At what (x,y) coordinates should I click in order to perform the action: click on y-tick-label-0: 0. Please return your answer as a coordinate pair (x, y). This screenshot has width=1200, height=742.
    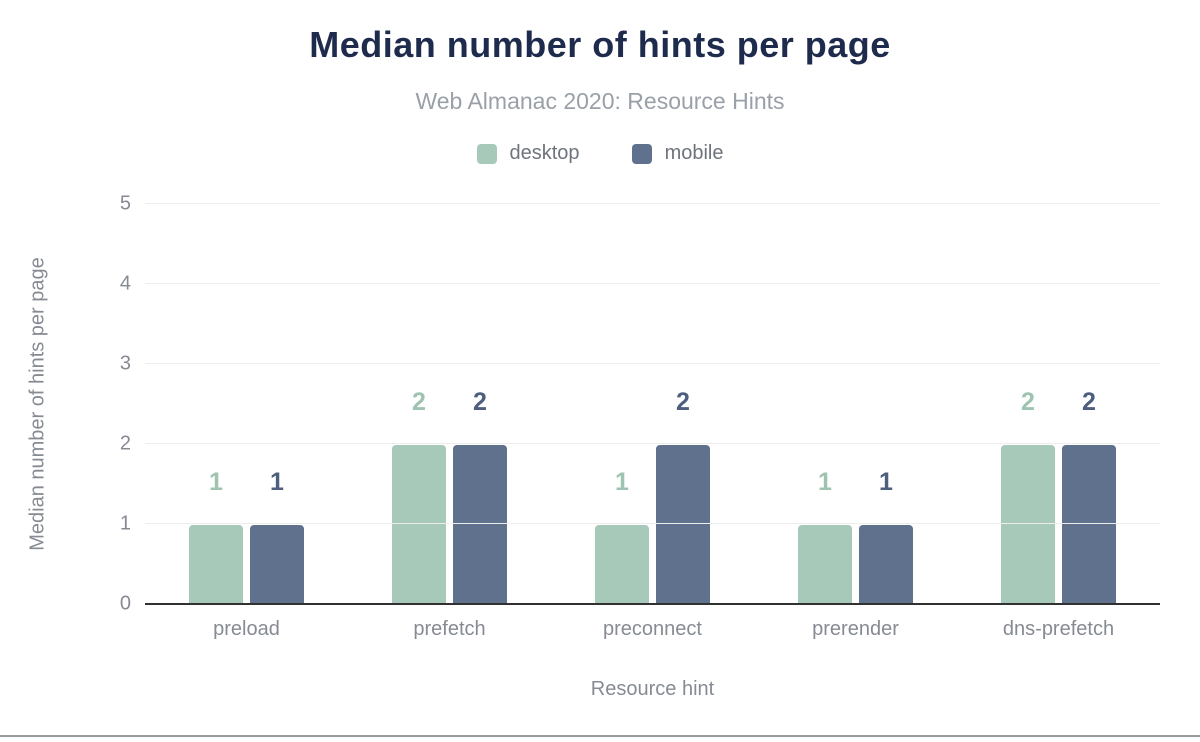
    Looking at the image, I should click on (125, 603).